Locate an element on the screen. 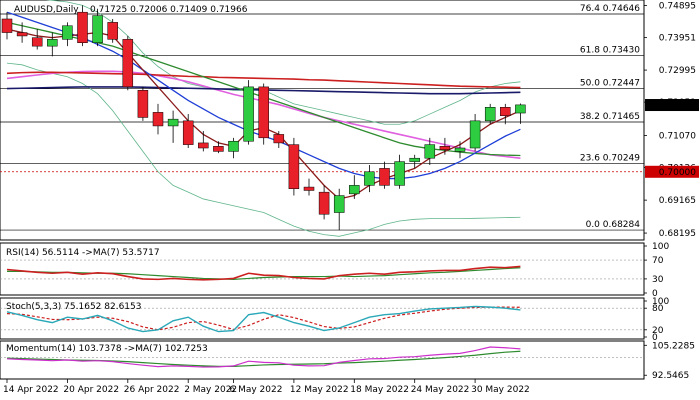 The image size is (700, 400). stoch-d-line is located at coordinates (263, 318).